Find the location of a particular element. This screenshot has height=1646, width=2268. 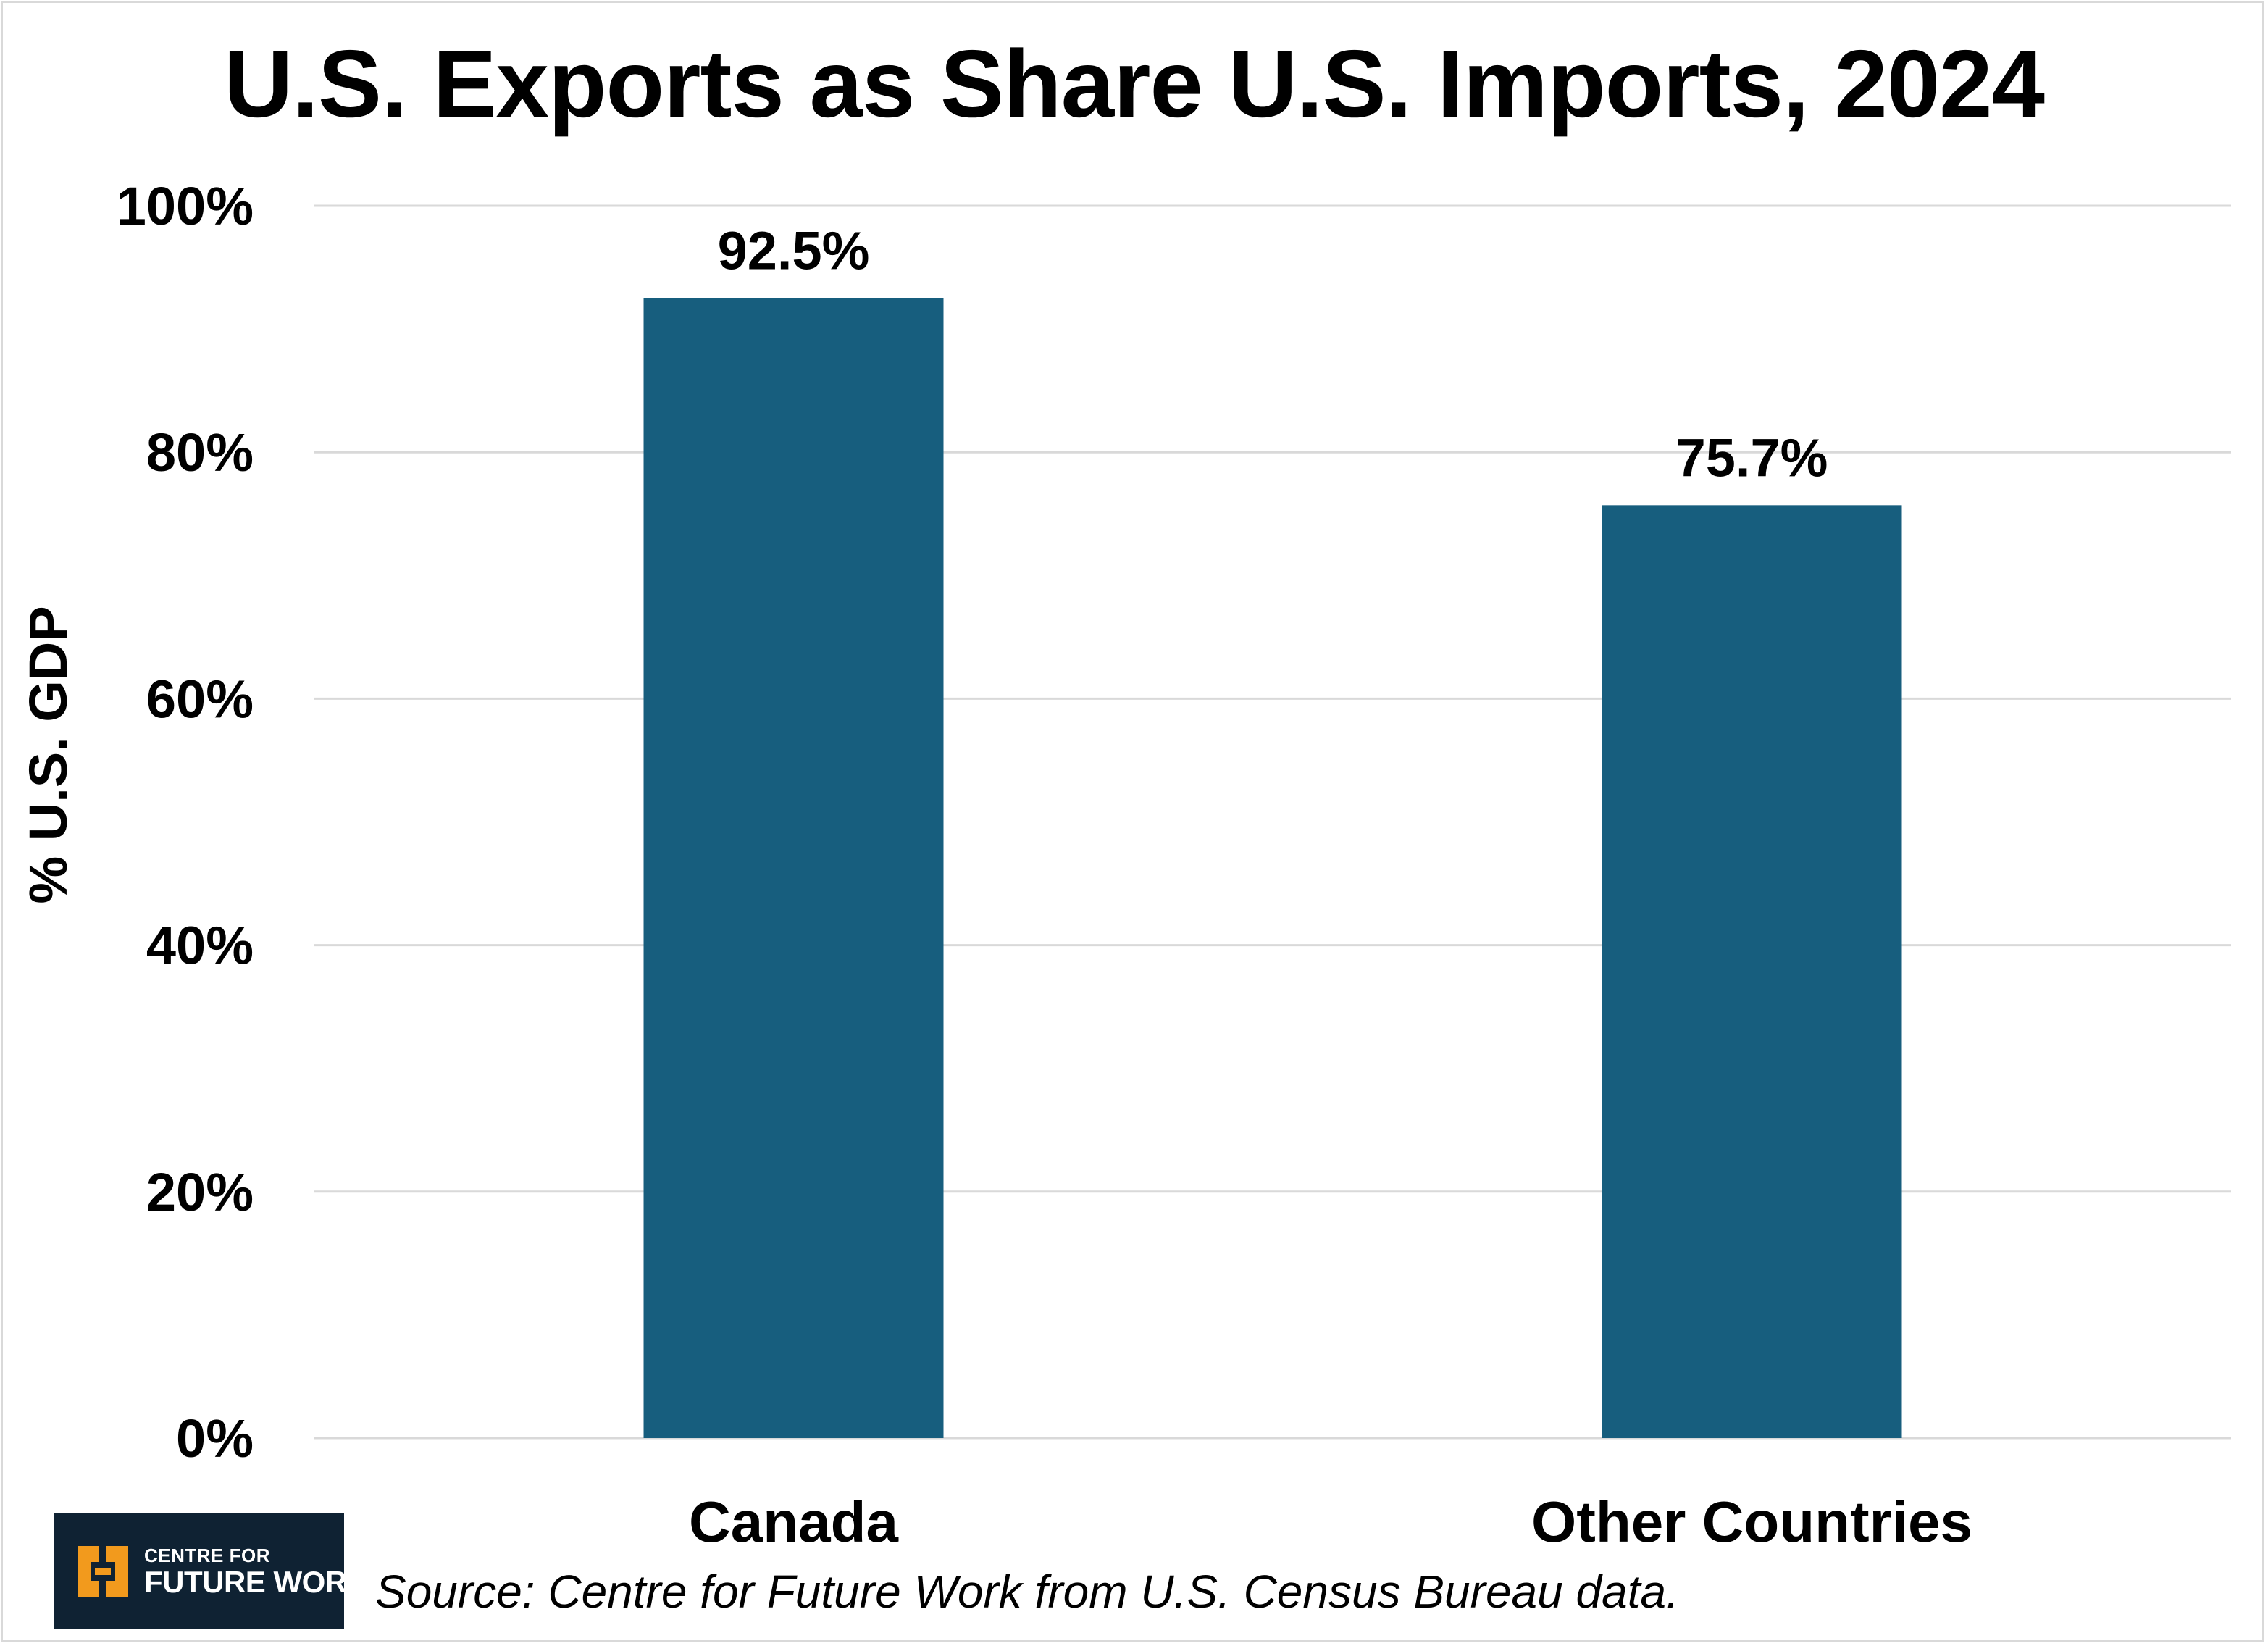

y-tick-label: 100% is located at coordinates (185, 206).